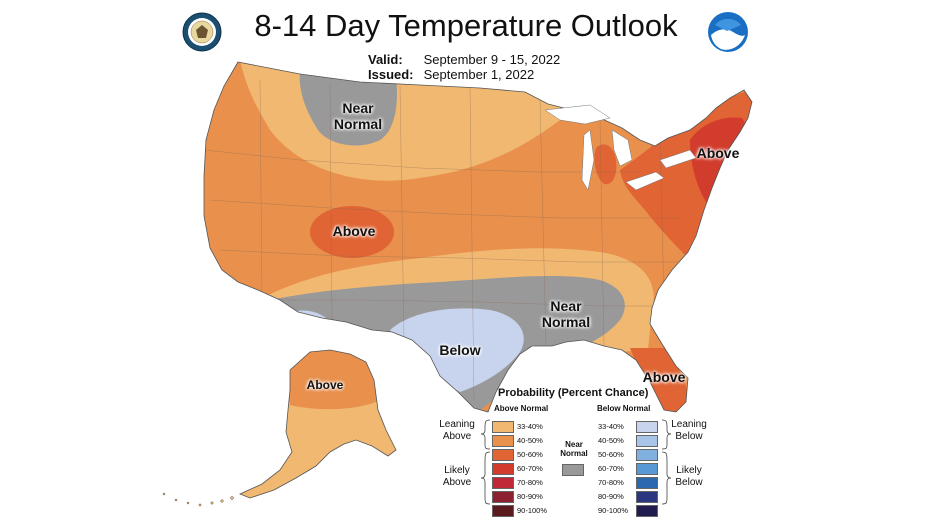  What do you see at coordinates (611, 496) in the screenshot?
I see `legend-below-label-5: 80-90%` at bounding box center [611, 496].